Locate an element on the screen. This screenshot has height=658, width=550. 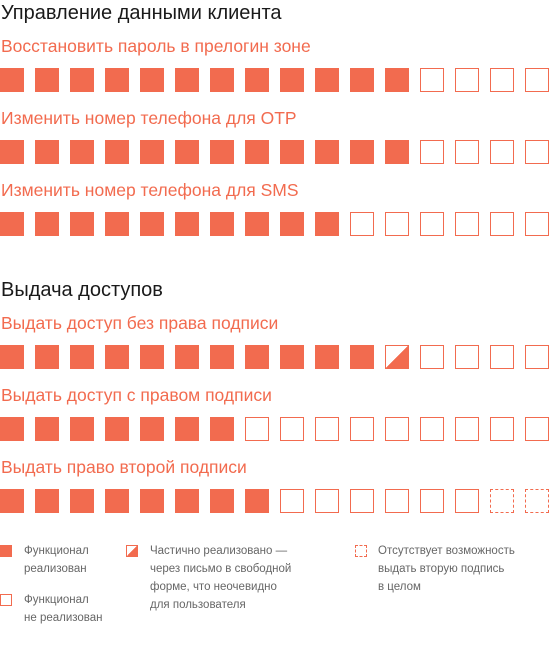
legend-swatch-absent is located at coordinates (361, 551).